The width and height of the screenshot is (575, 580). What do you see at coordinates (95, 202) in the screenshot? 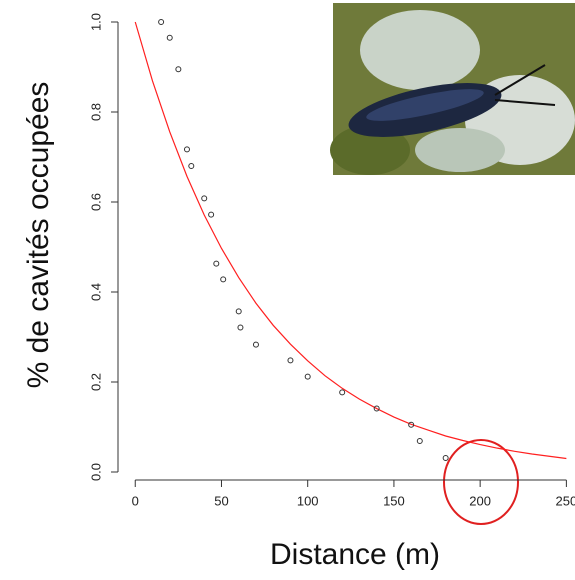
I see `y-tick-label: 0.6` at bounding box center [95, 202].